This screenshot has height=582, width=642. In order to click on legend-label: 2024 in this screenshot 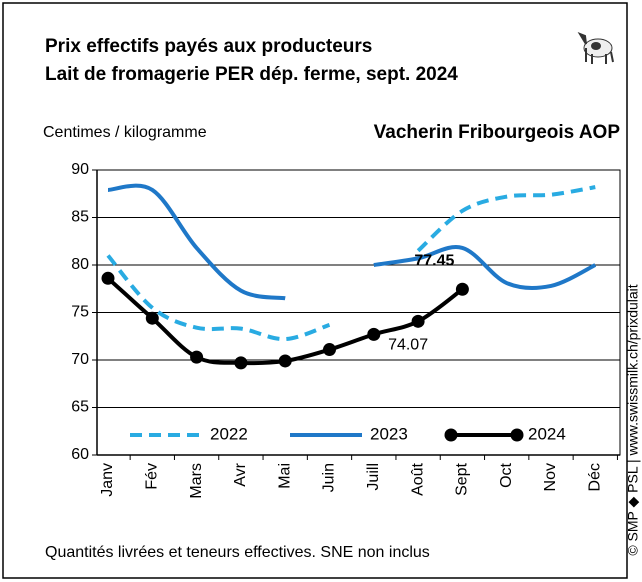, I will do `click(547, 433)`.